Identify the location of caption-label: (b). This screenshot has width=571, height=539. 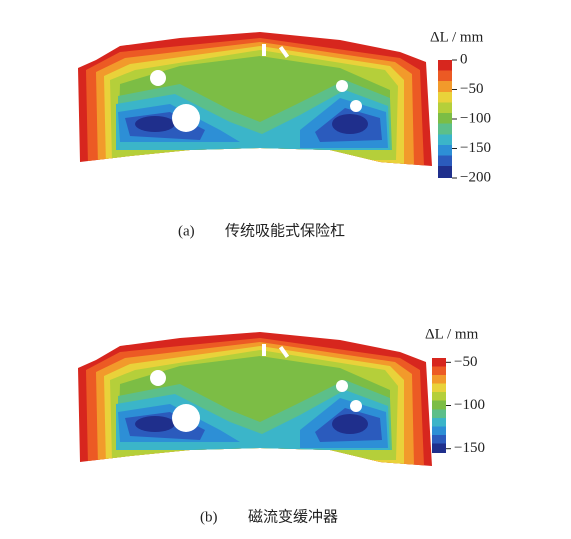
(209, 517).